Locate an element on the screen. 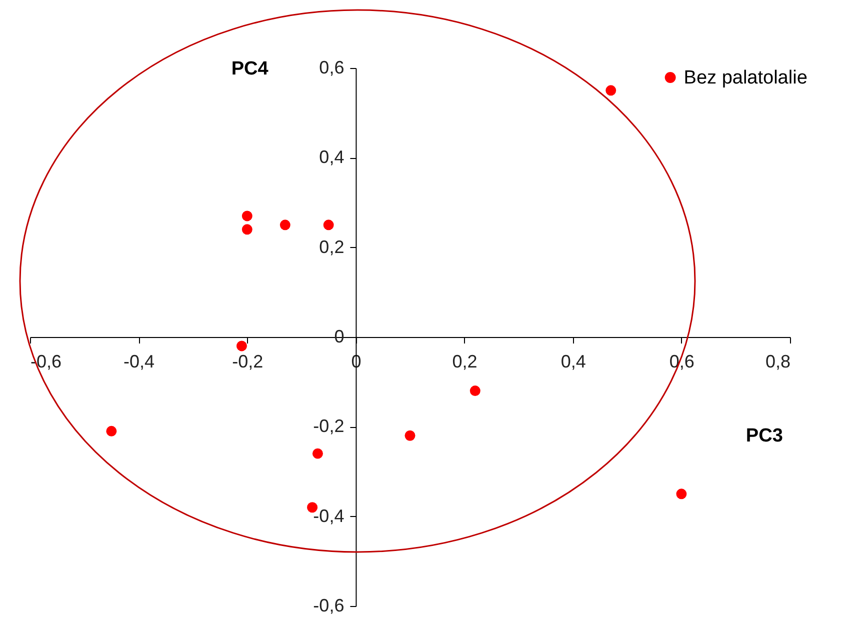 The height and width of the screenshot is (618, 845). x-tick-label: 0,8 is located at coordinates (777, 362).